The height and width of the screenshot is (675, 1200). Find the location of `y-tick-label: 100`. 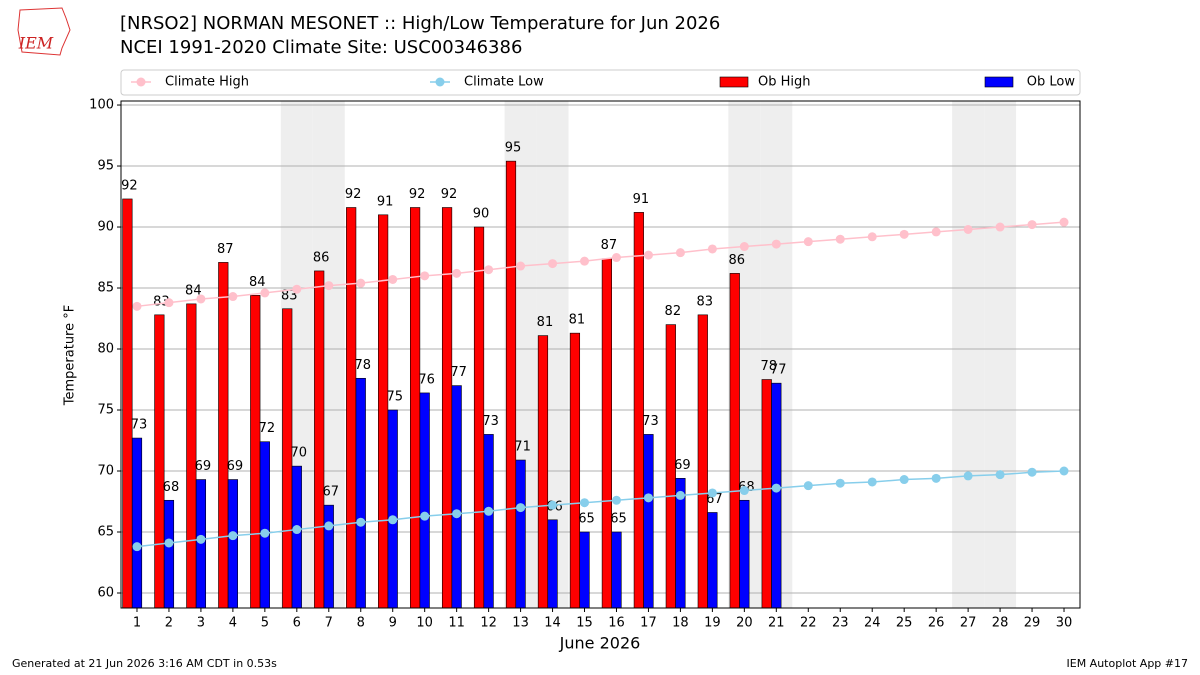

y-tick-label: 100 is located at coordinates (101, 105).